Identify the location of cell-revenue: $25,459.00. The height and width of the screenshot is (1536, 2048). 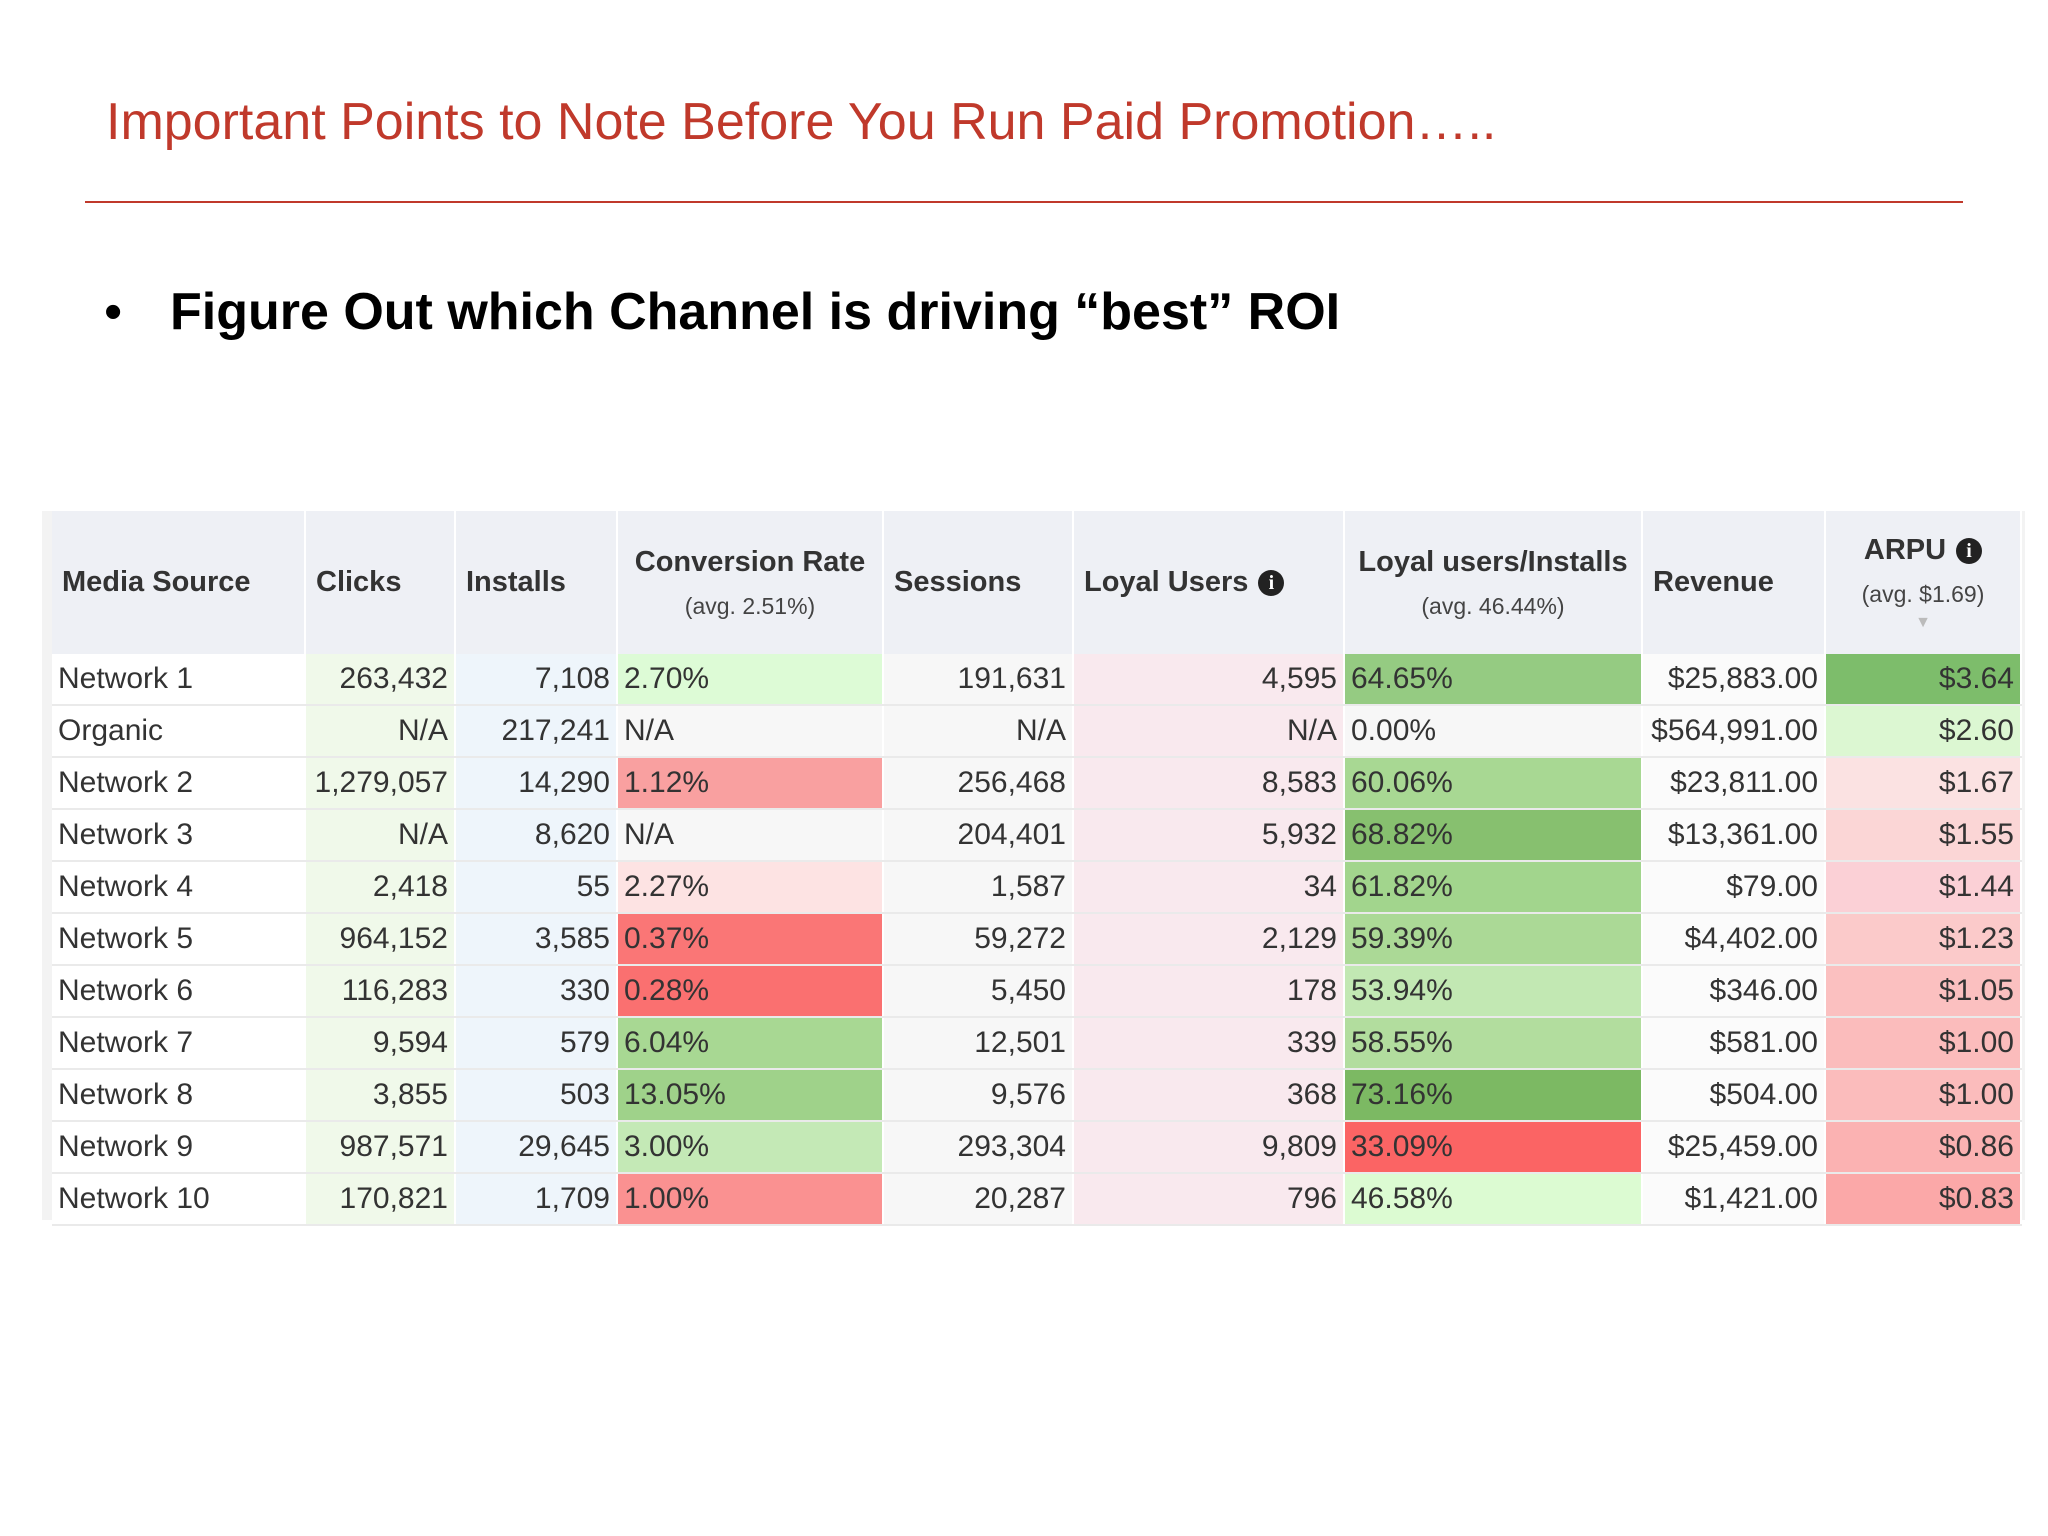
(1734, 1147).